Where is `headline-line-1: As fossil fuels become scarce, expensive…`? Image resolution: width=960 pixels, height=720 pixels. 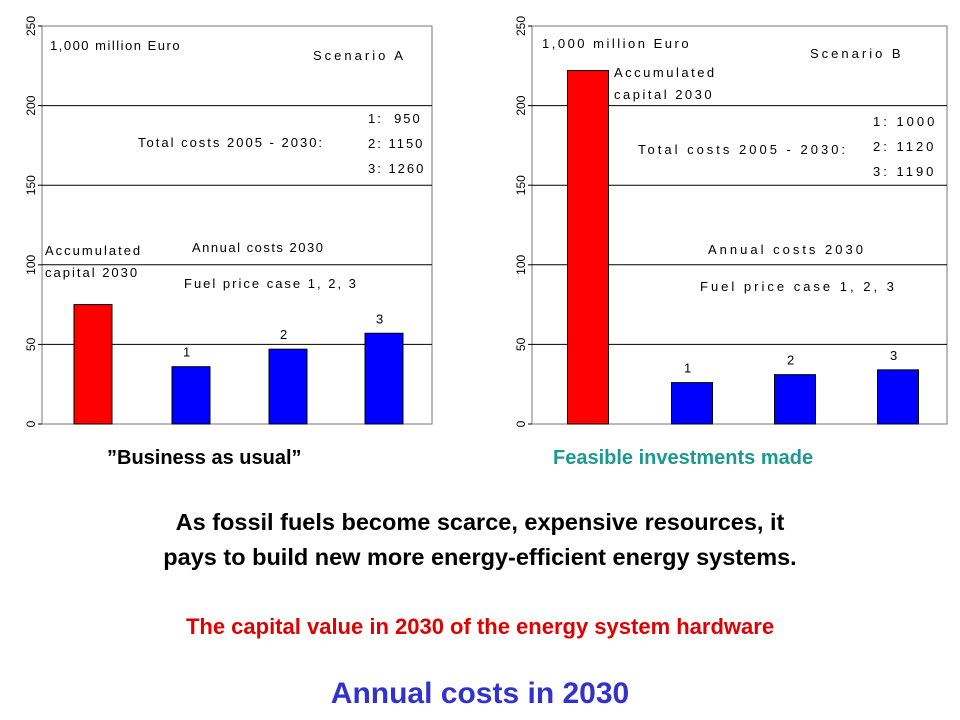
headline-line-1: As fossil fuels become scarce, expensive… is located at coordinates (480, 522).